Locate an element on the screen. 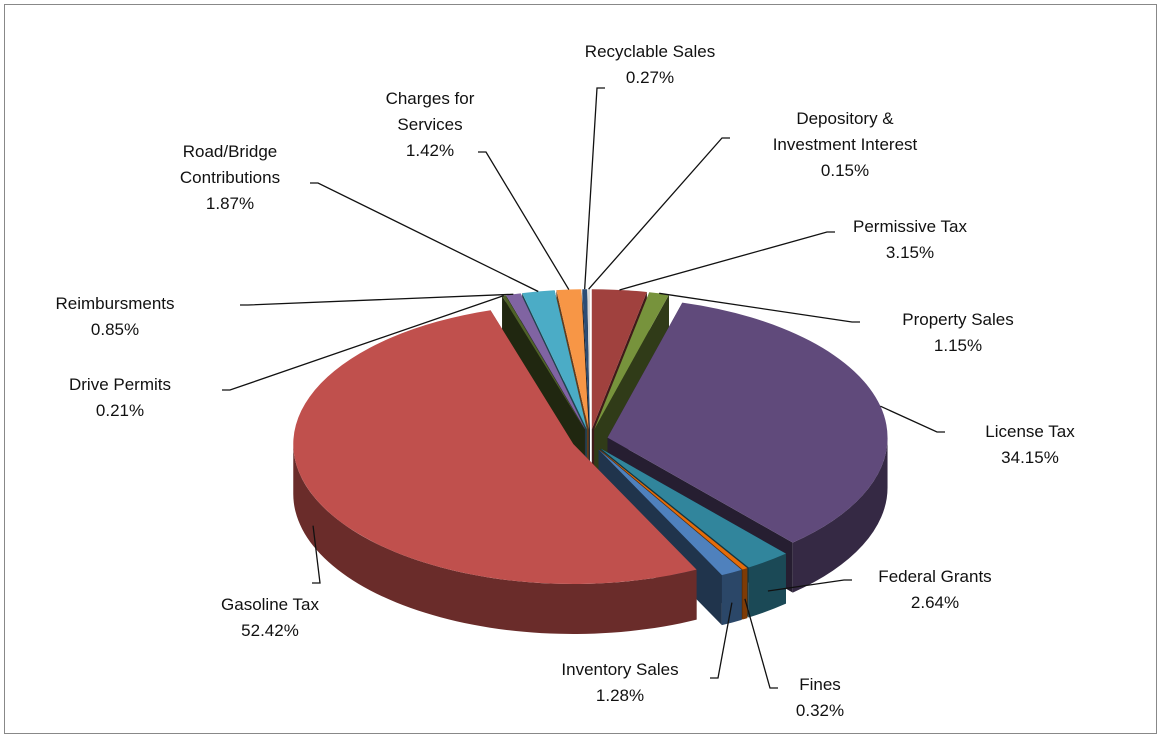 The width and height of the screenshot is (1163, 738). category-label: Depository & Investment Interest is located at coordinates (845, 131).